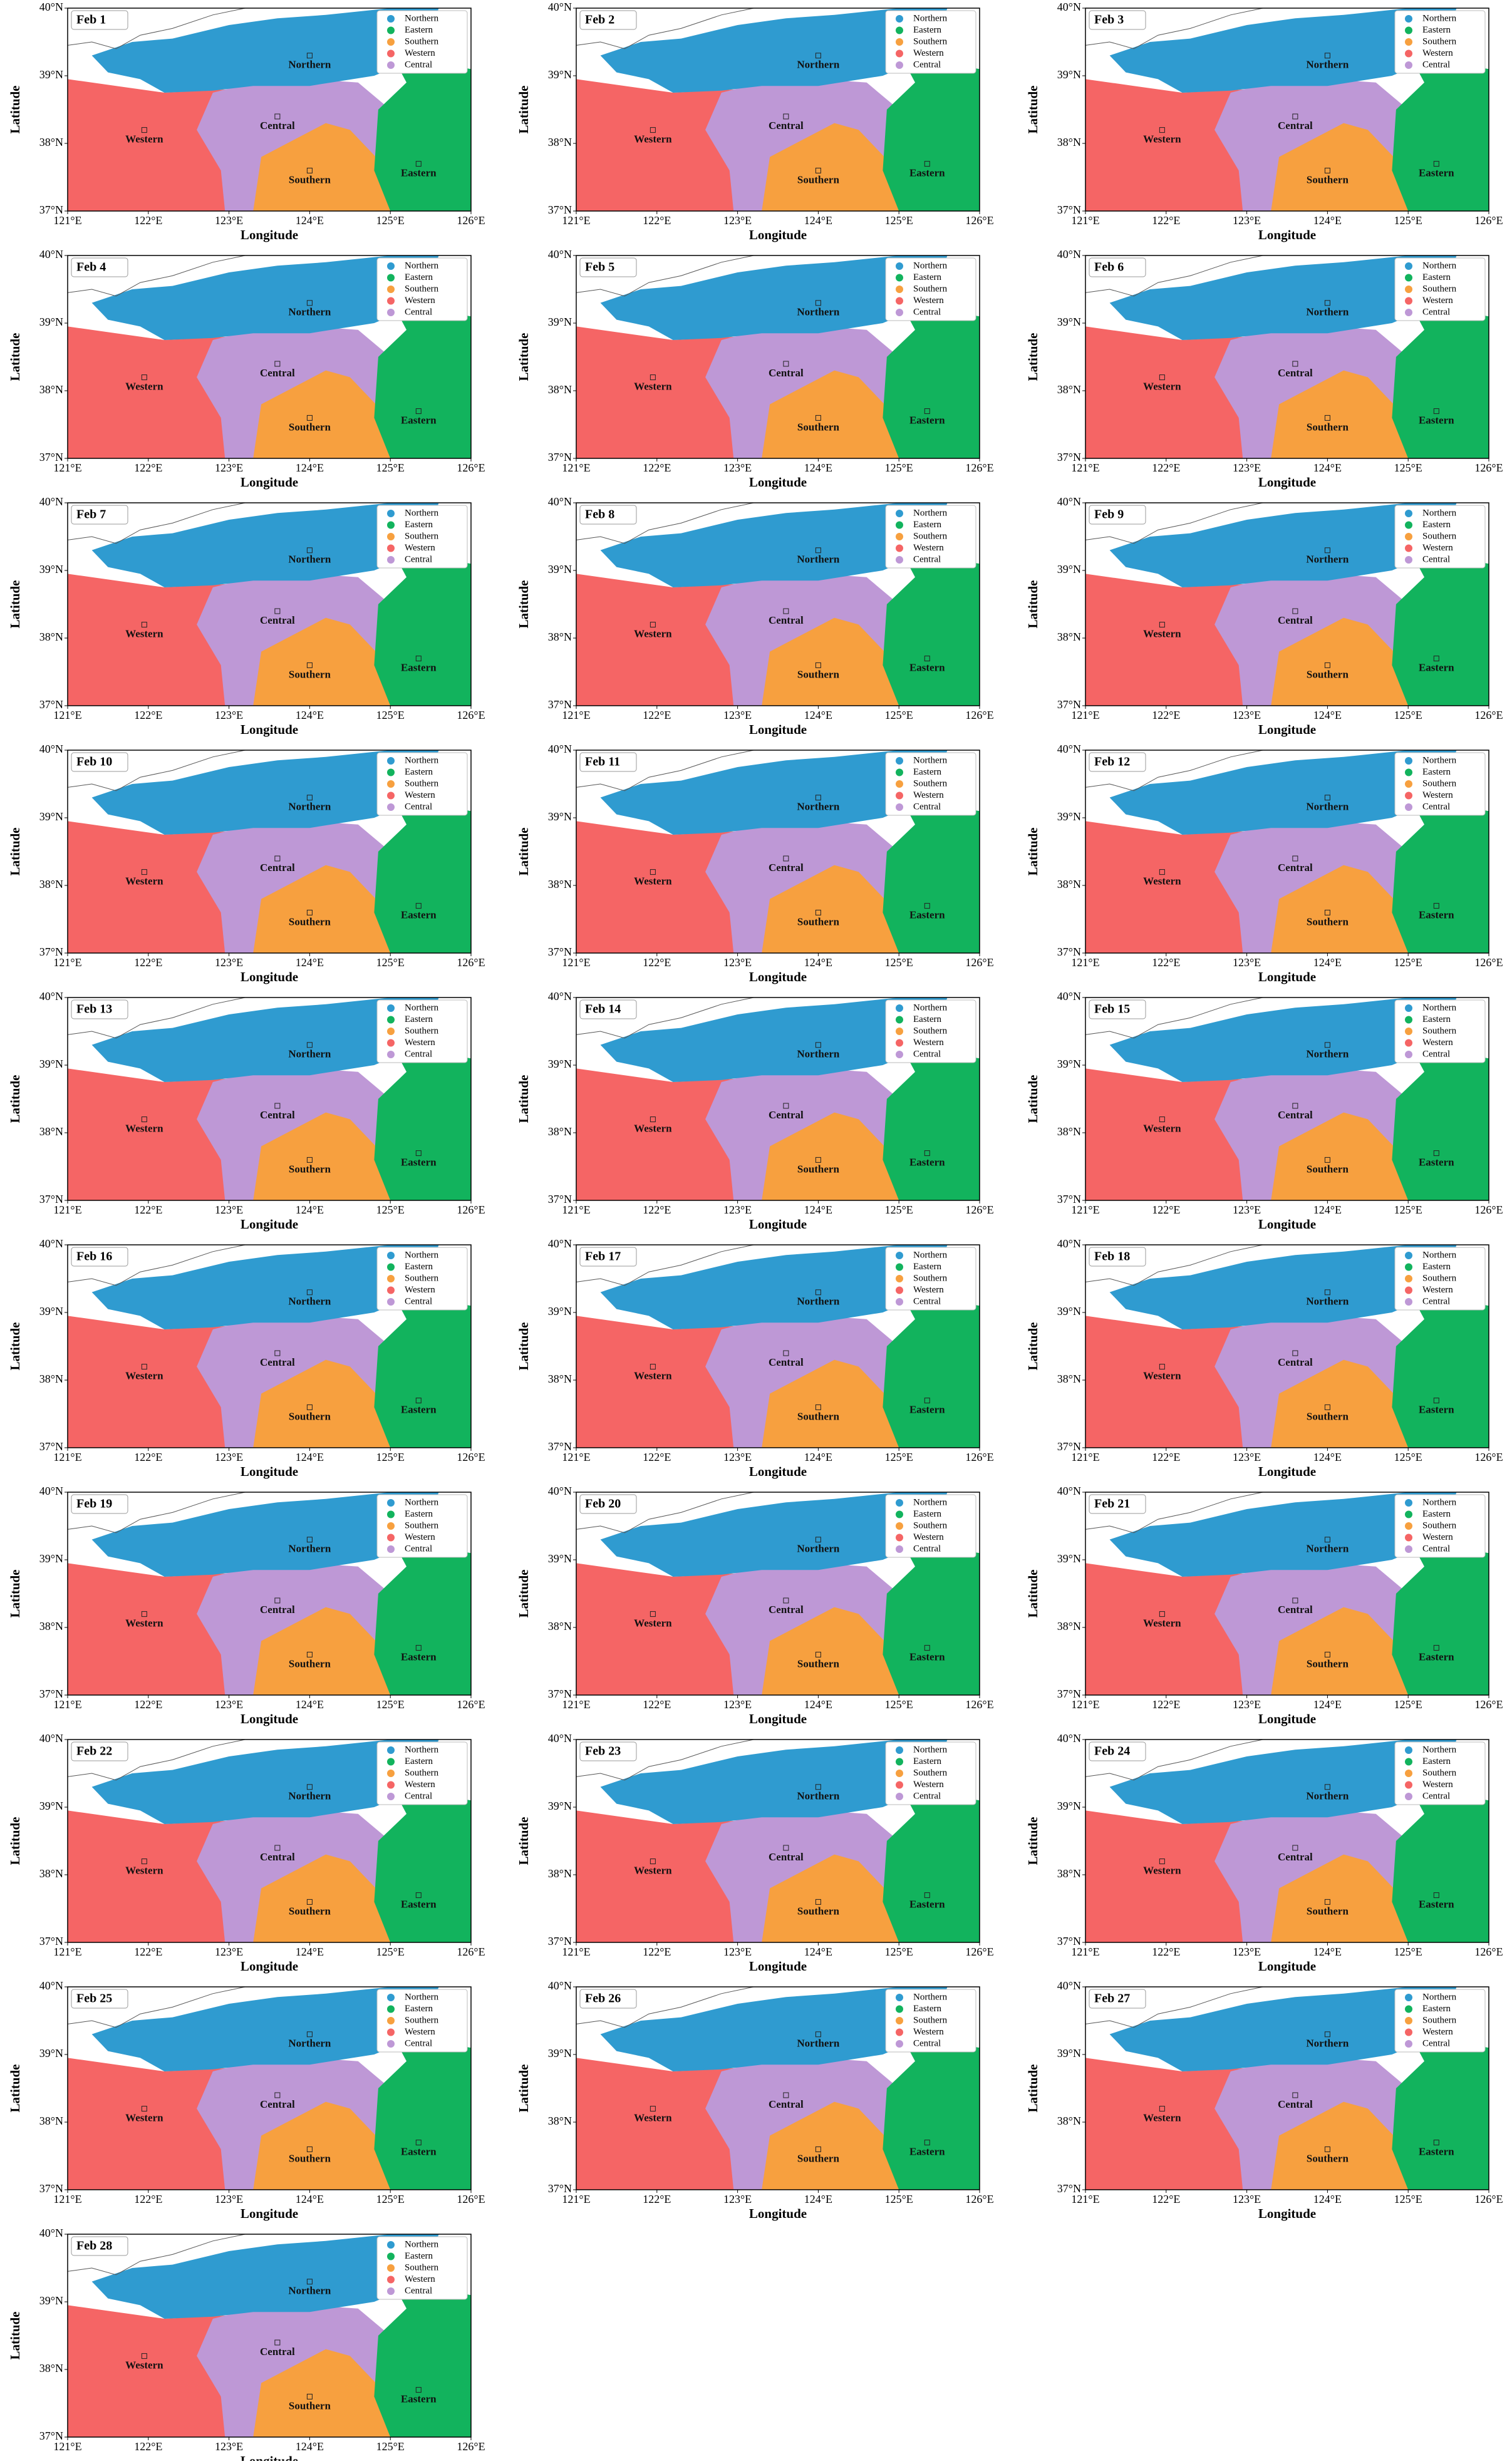  Describe the element at coordinates (418, 1301) in the screenshot. I see `legend-label: Central` at that location.